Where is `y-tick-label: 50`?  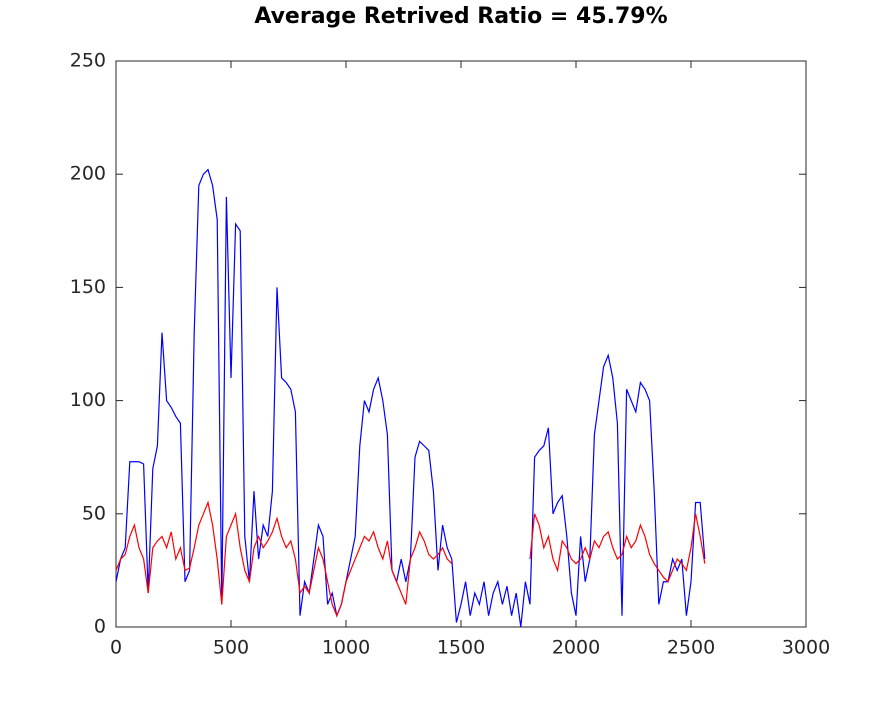 y-tick-label: 50 is located at coordinates (94, 513).